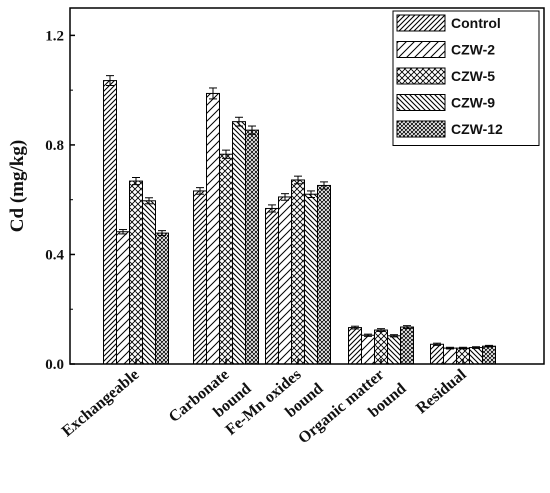  I want to click on legend-label: CZW-5, so click(473, 76).